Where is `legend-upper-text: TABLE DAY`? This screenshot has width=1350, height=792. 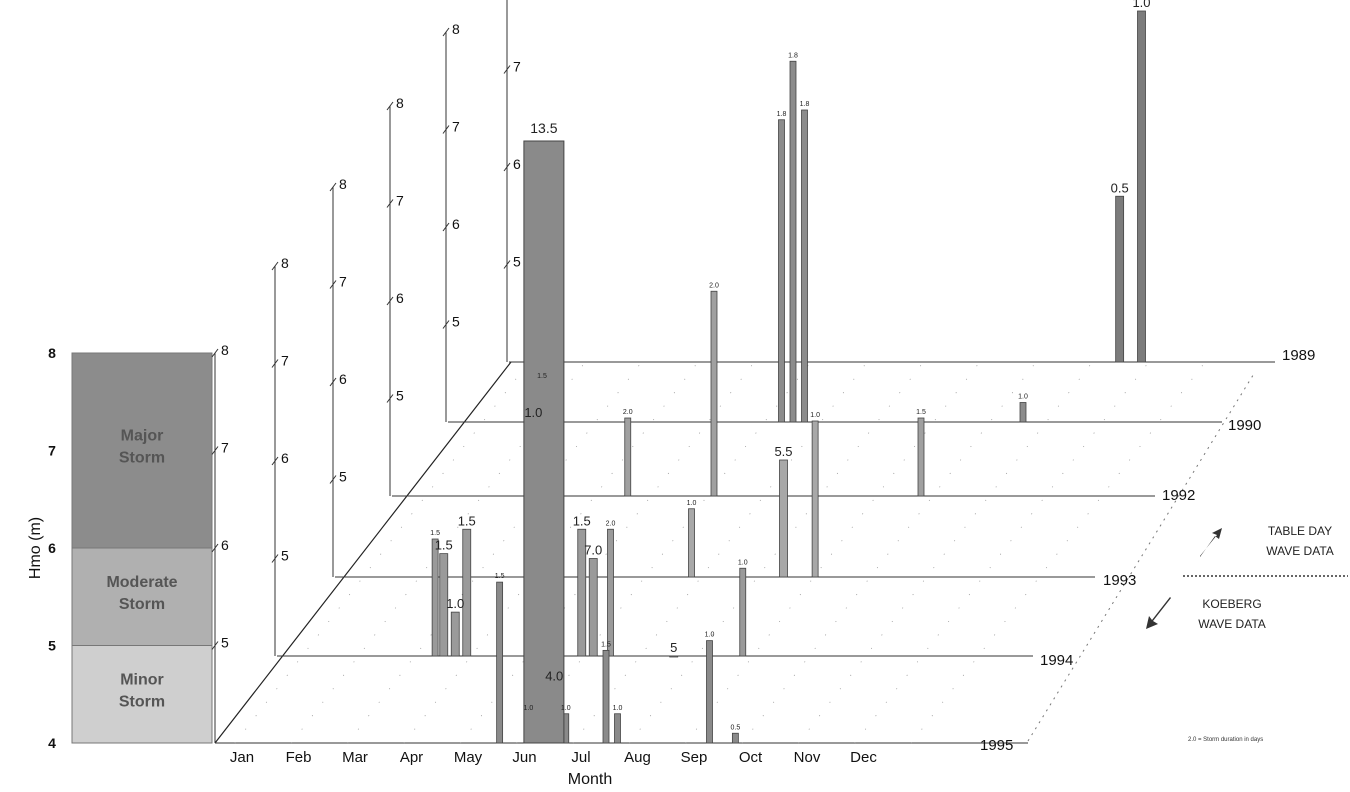
legend-upper-text: TABLE DAY is located at coordinates (1300, 531).